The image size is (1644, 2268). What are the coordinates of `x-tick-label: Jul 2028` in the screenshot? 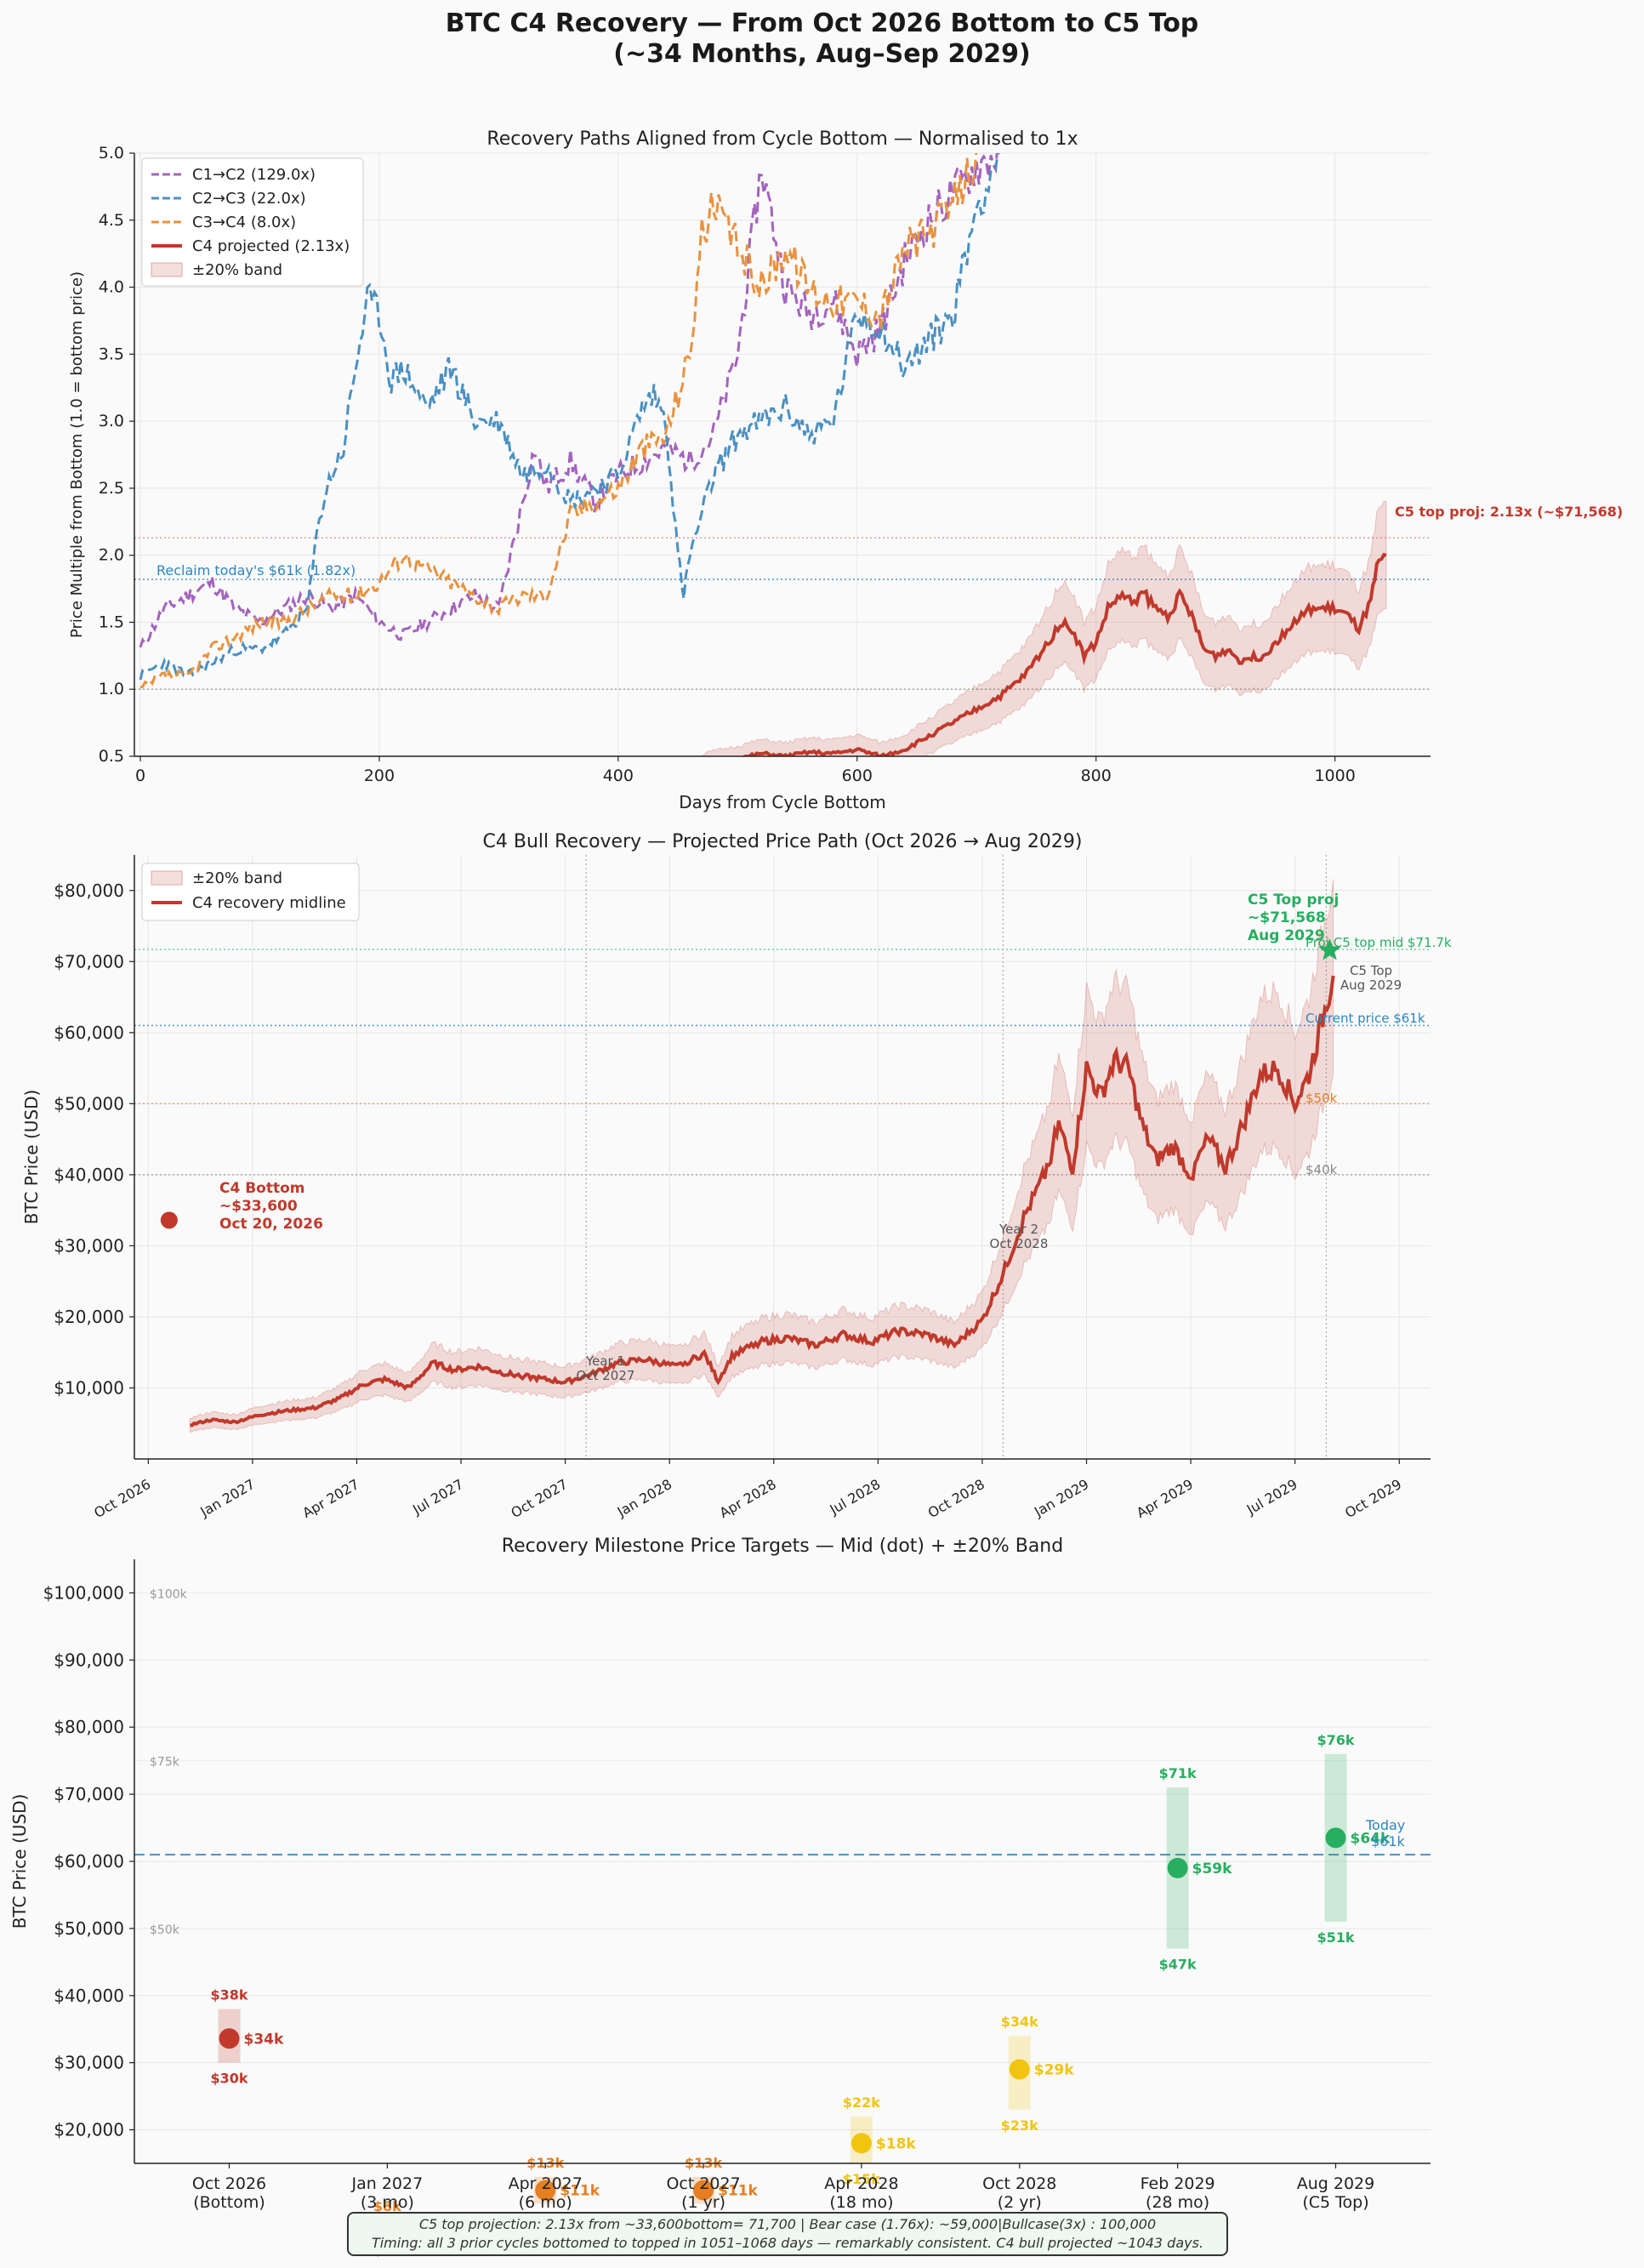 It's located at (855, 1497).